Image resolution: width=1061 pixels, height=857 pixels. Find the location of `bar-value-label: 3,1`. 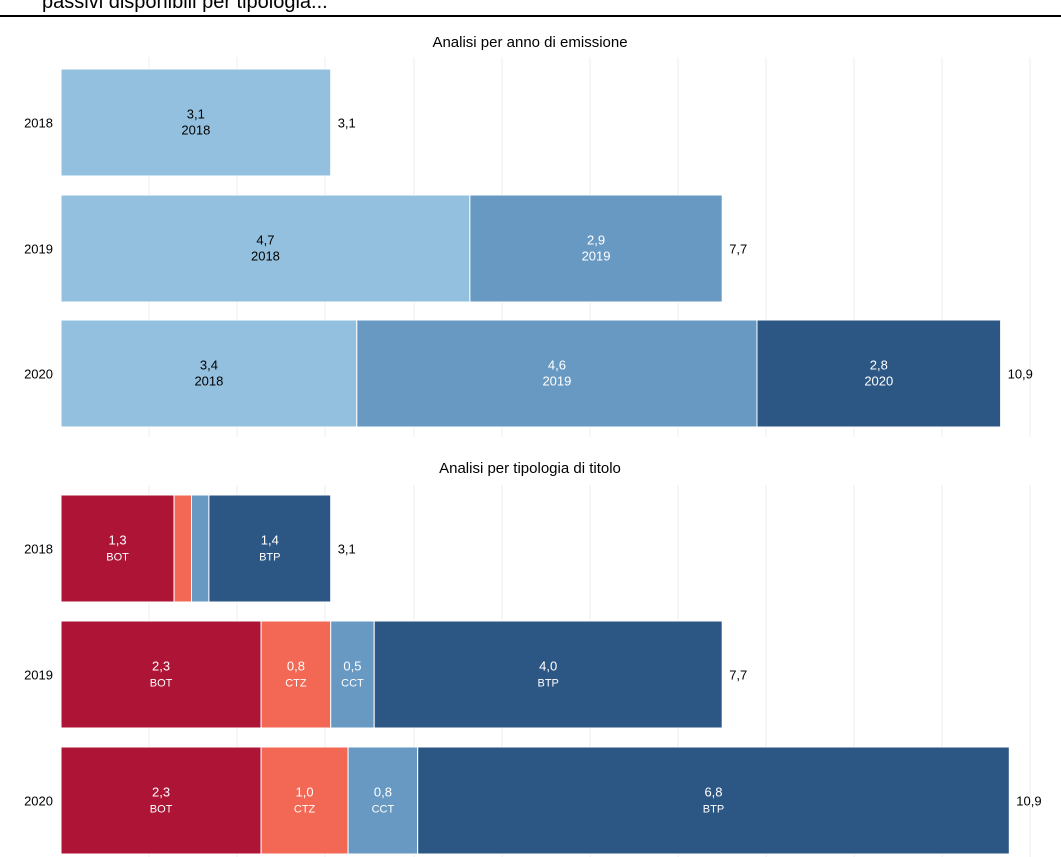

bar-value-label: 3,1 is located at coordinates (196, 114).